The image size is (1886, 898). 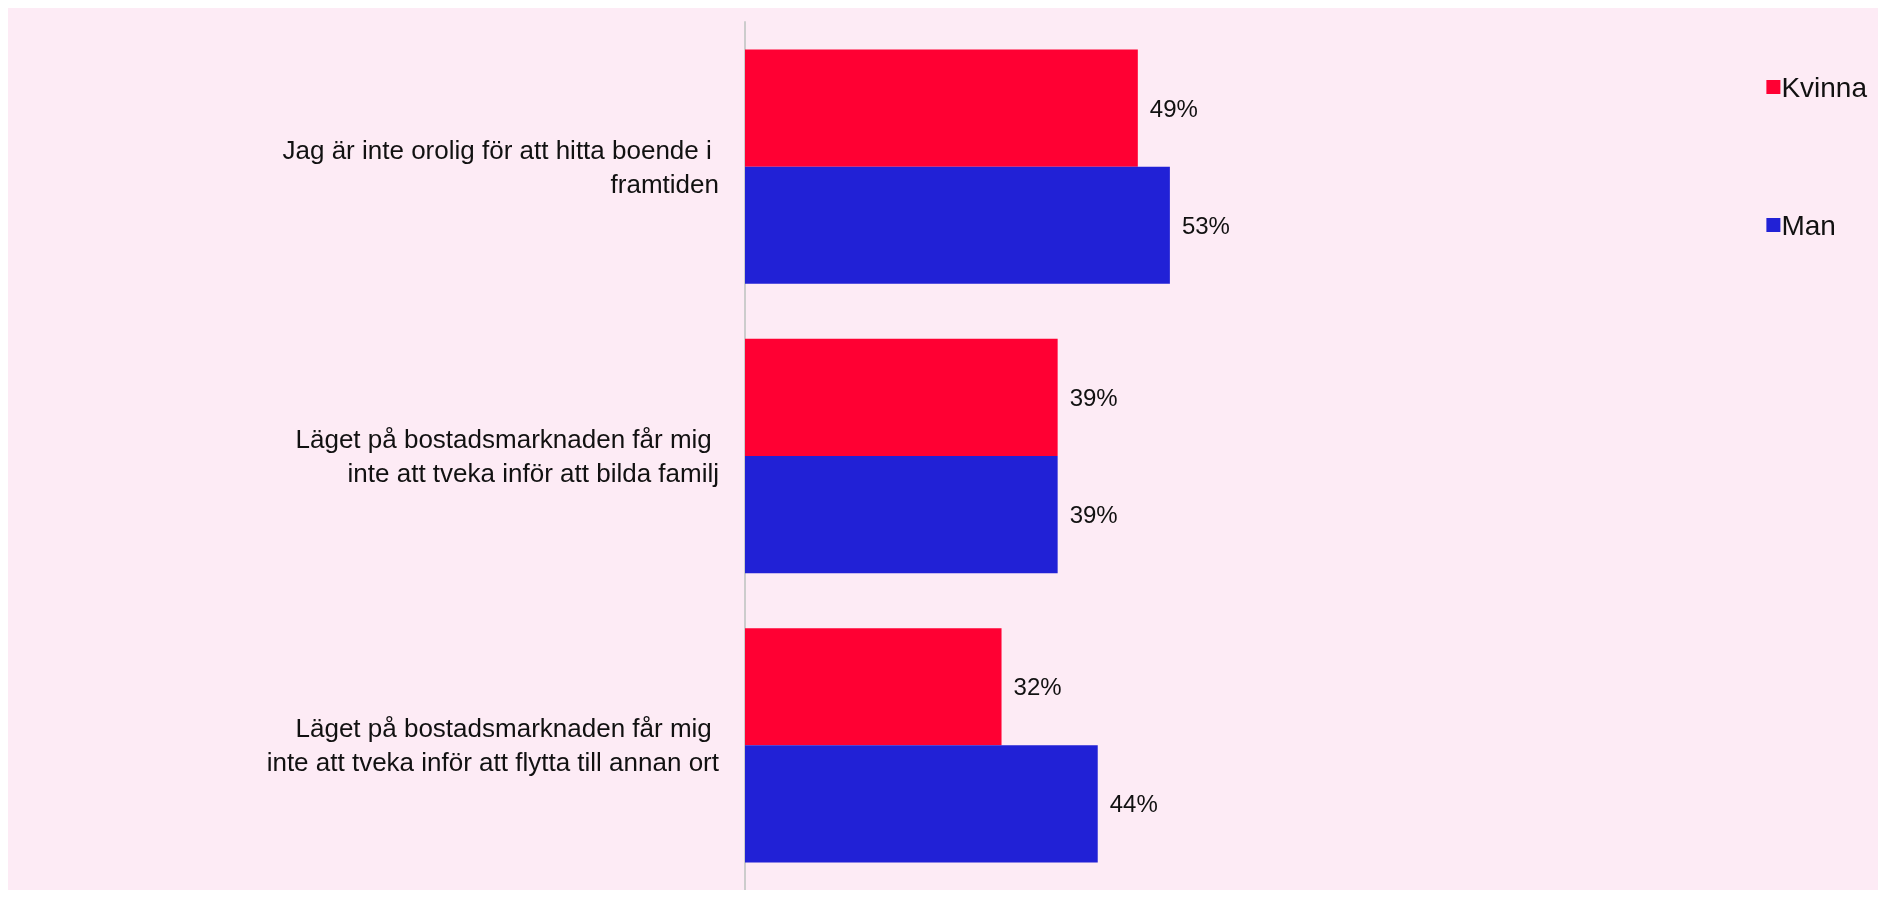 I want to click on data-label: 44%, so click(x=1133, y=804).